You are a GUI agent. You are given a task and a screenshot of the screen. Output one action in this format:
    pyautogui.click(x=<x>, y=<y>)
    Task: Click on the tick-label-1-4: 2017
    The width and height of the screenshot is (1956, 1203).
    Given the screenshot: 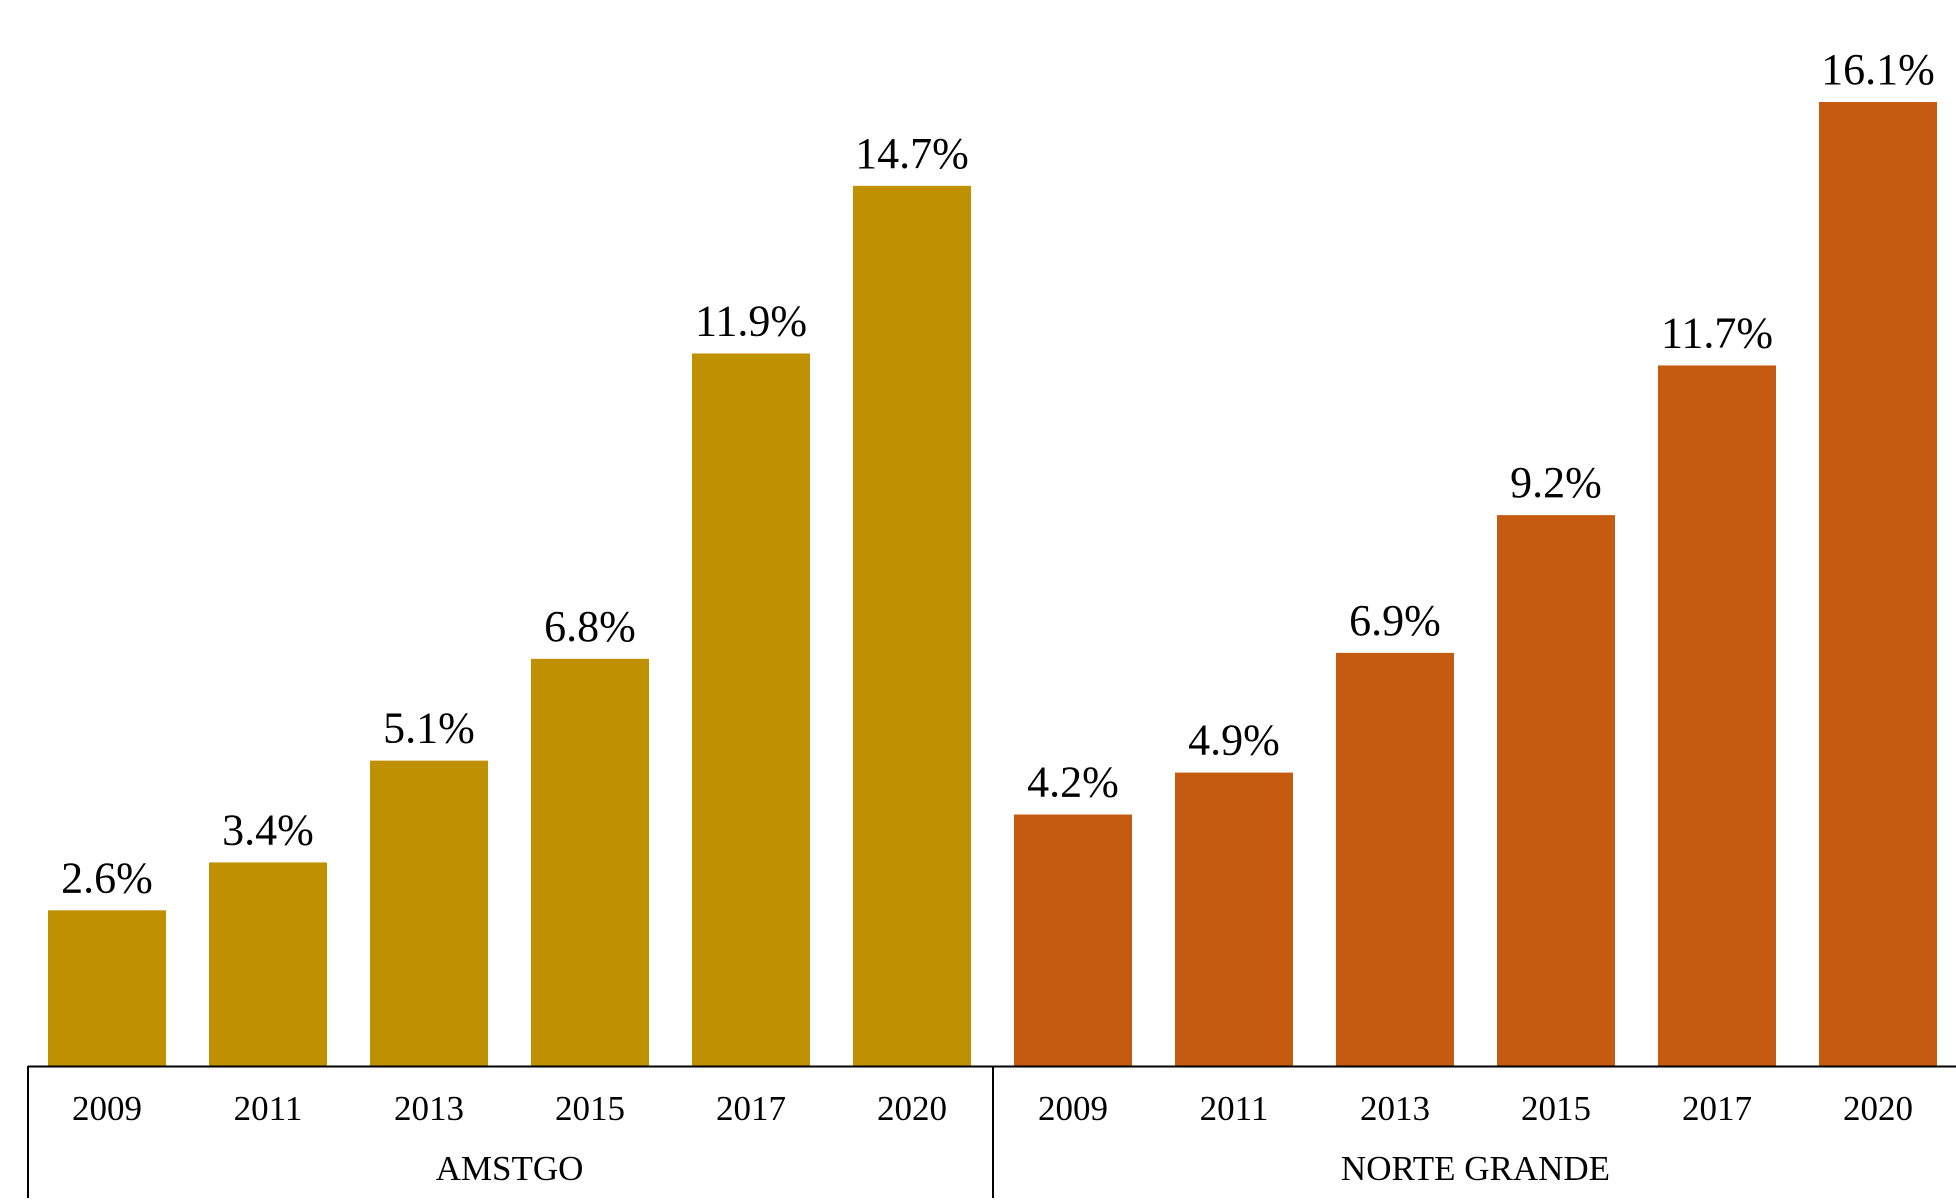 What is the action you would take?
    pyautogui.click(x=1717, y=1108)
    